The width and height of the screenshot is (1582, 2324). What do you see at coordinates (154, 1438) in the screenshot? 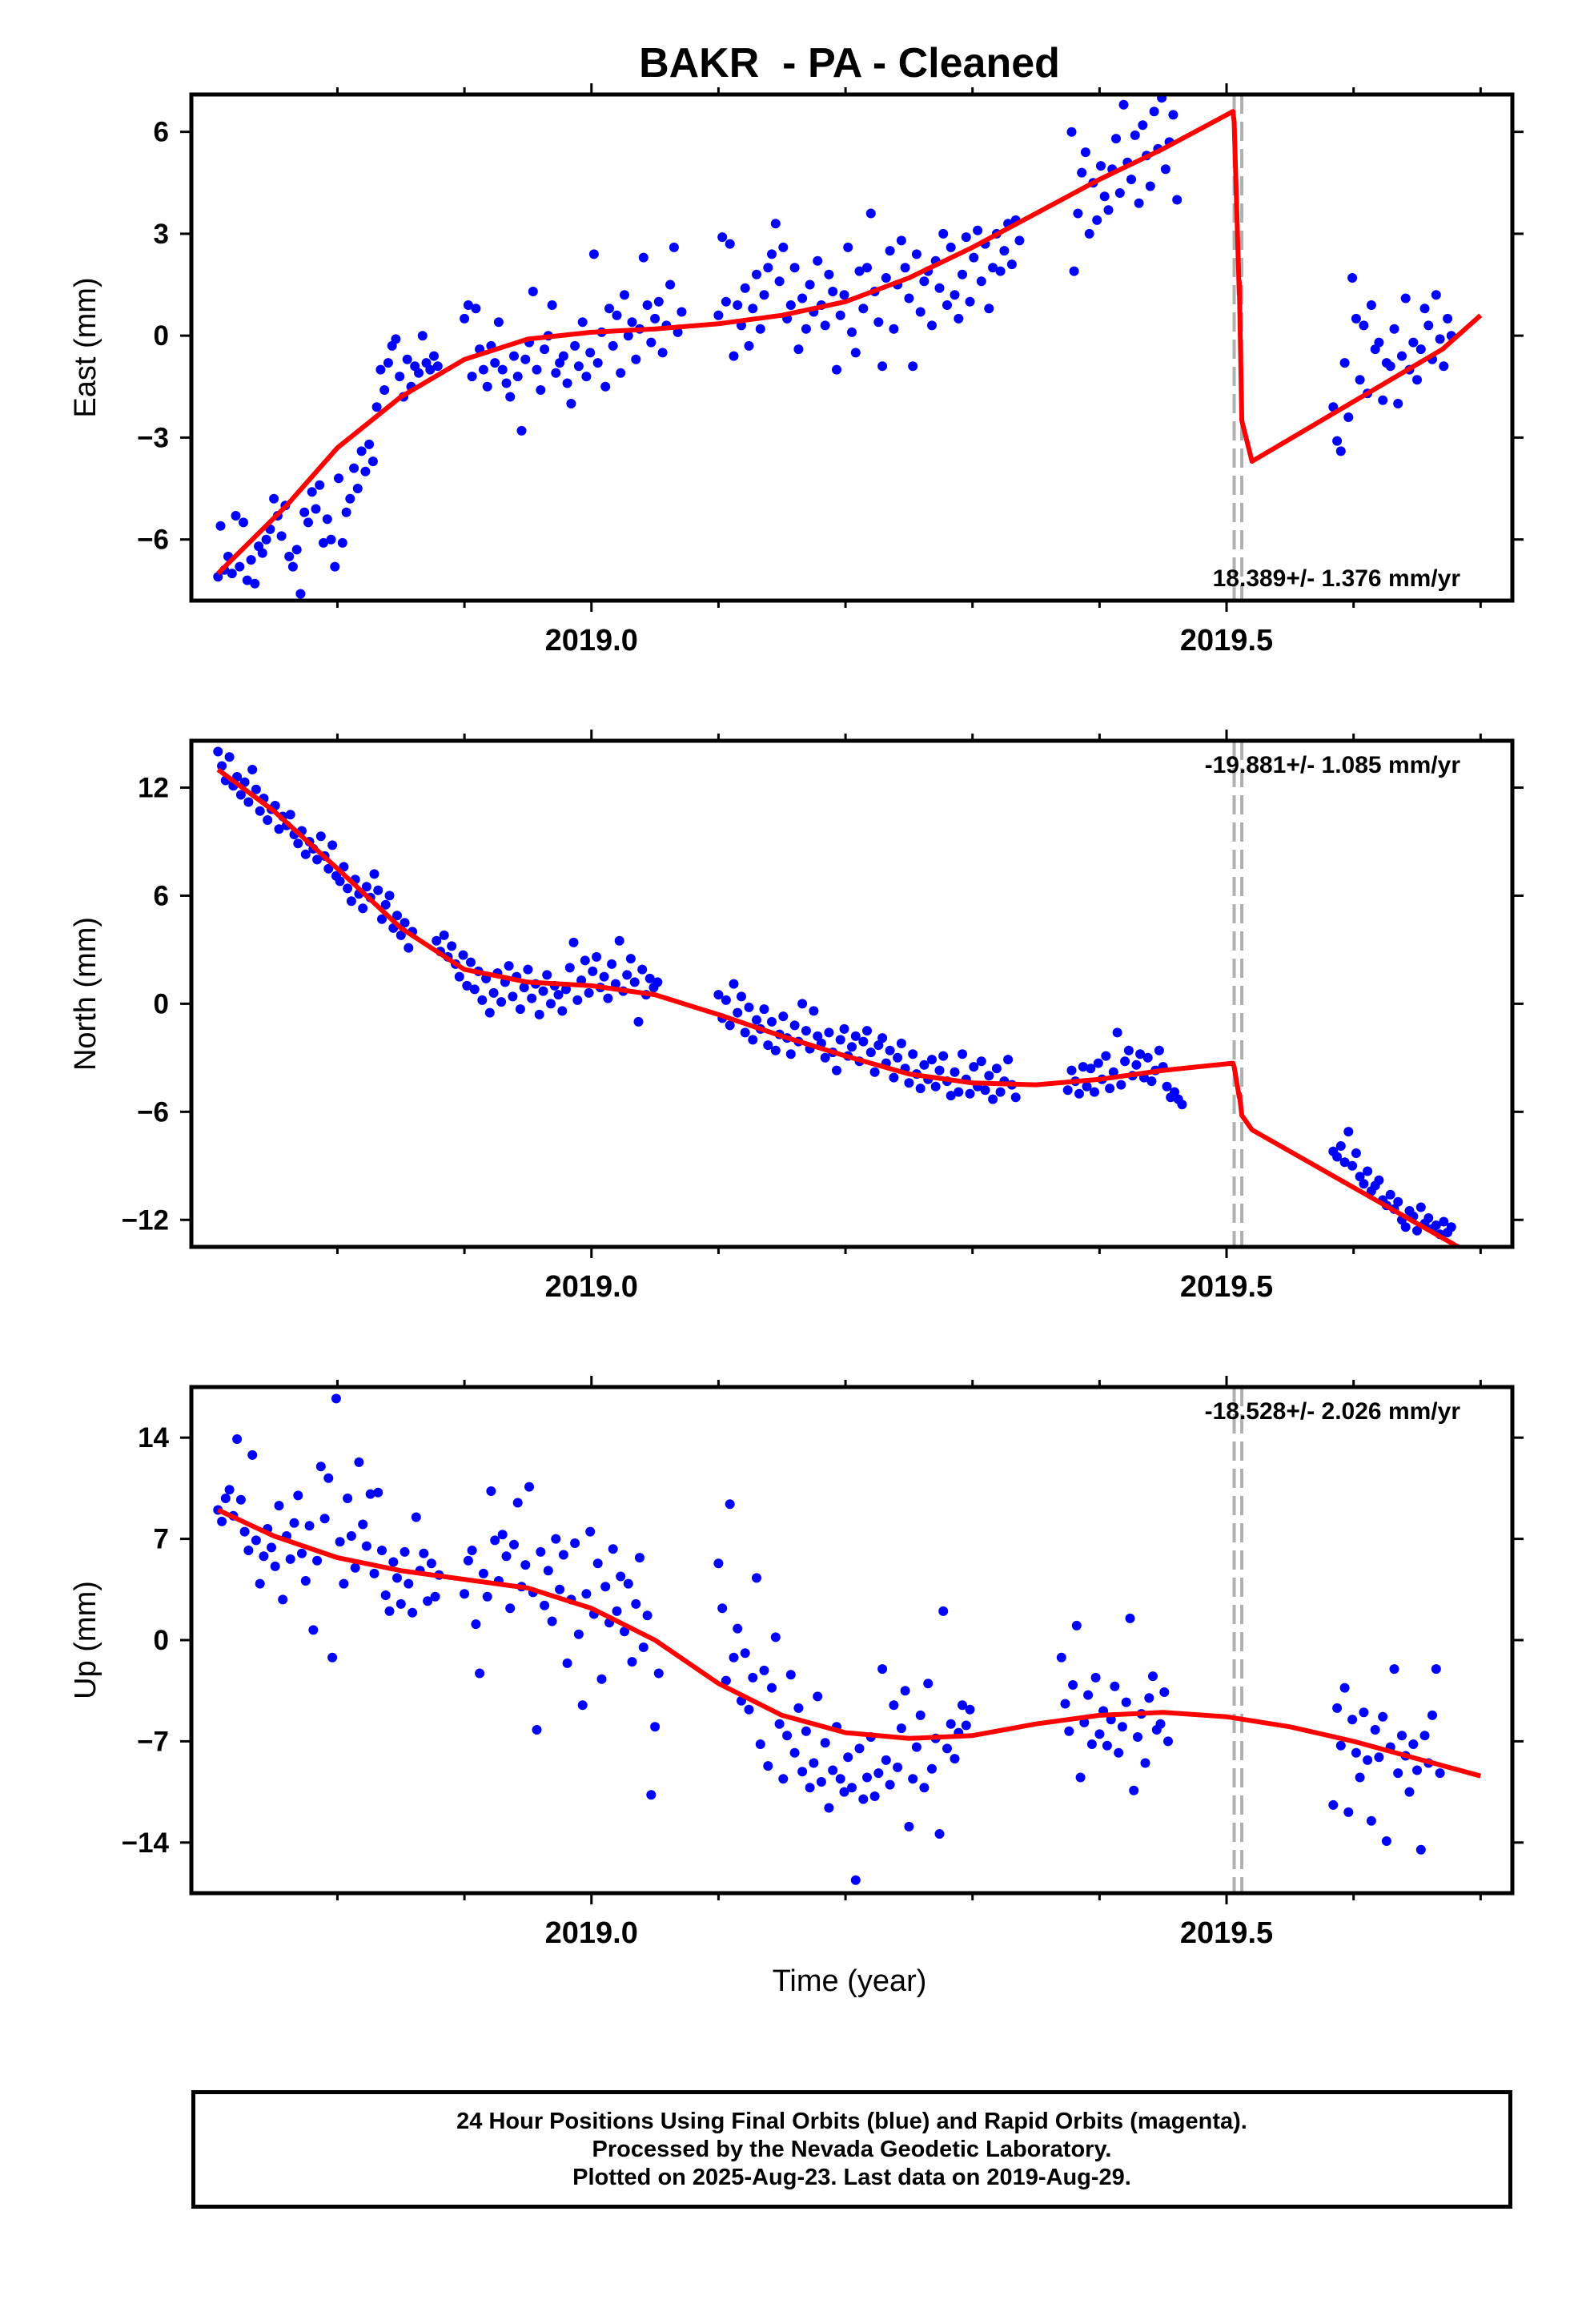
I see `up-ytick-label: 14` at bounding box center [154, 1438].